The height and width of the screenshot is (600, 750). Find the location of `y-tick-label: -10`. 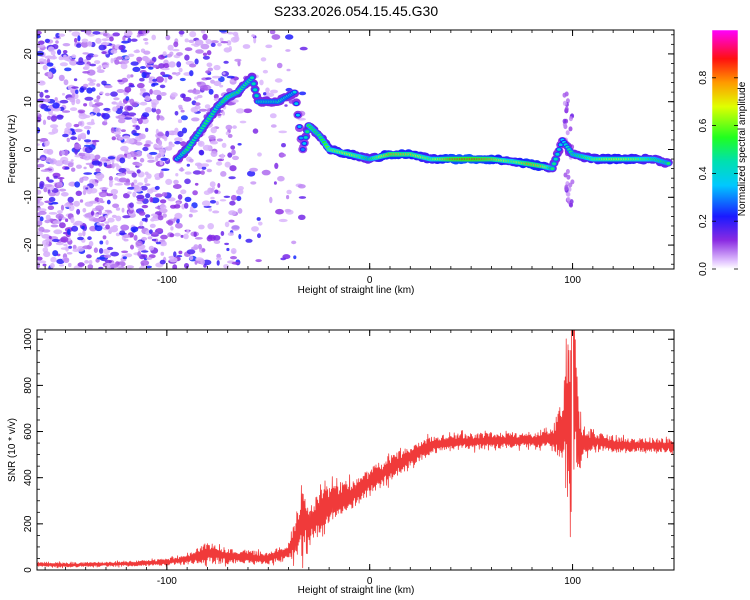

y-tick-label: -10 is located at coordinates (28, 197).